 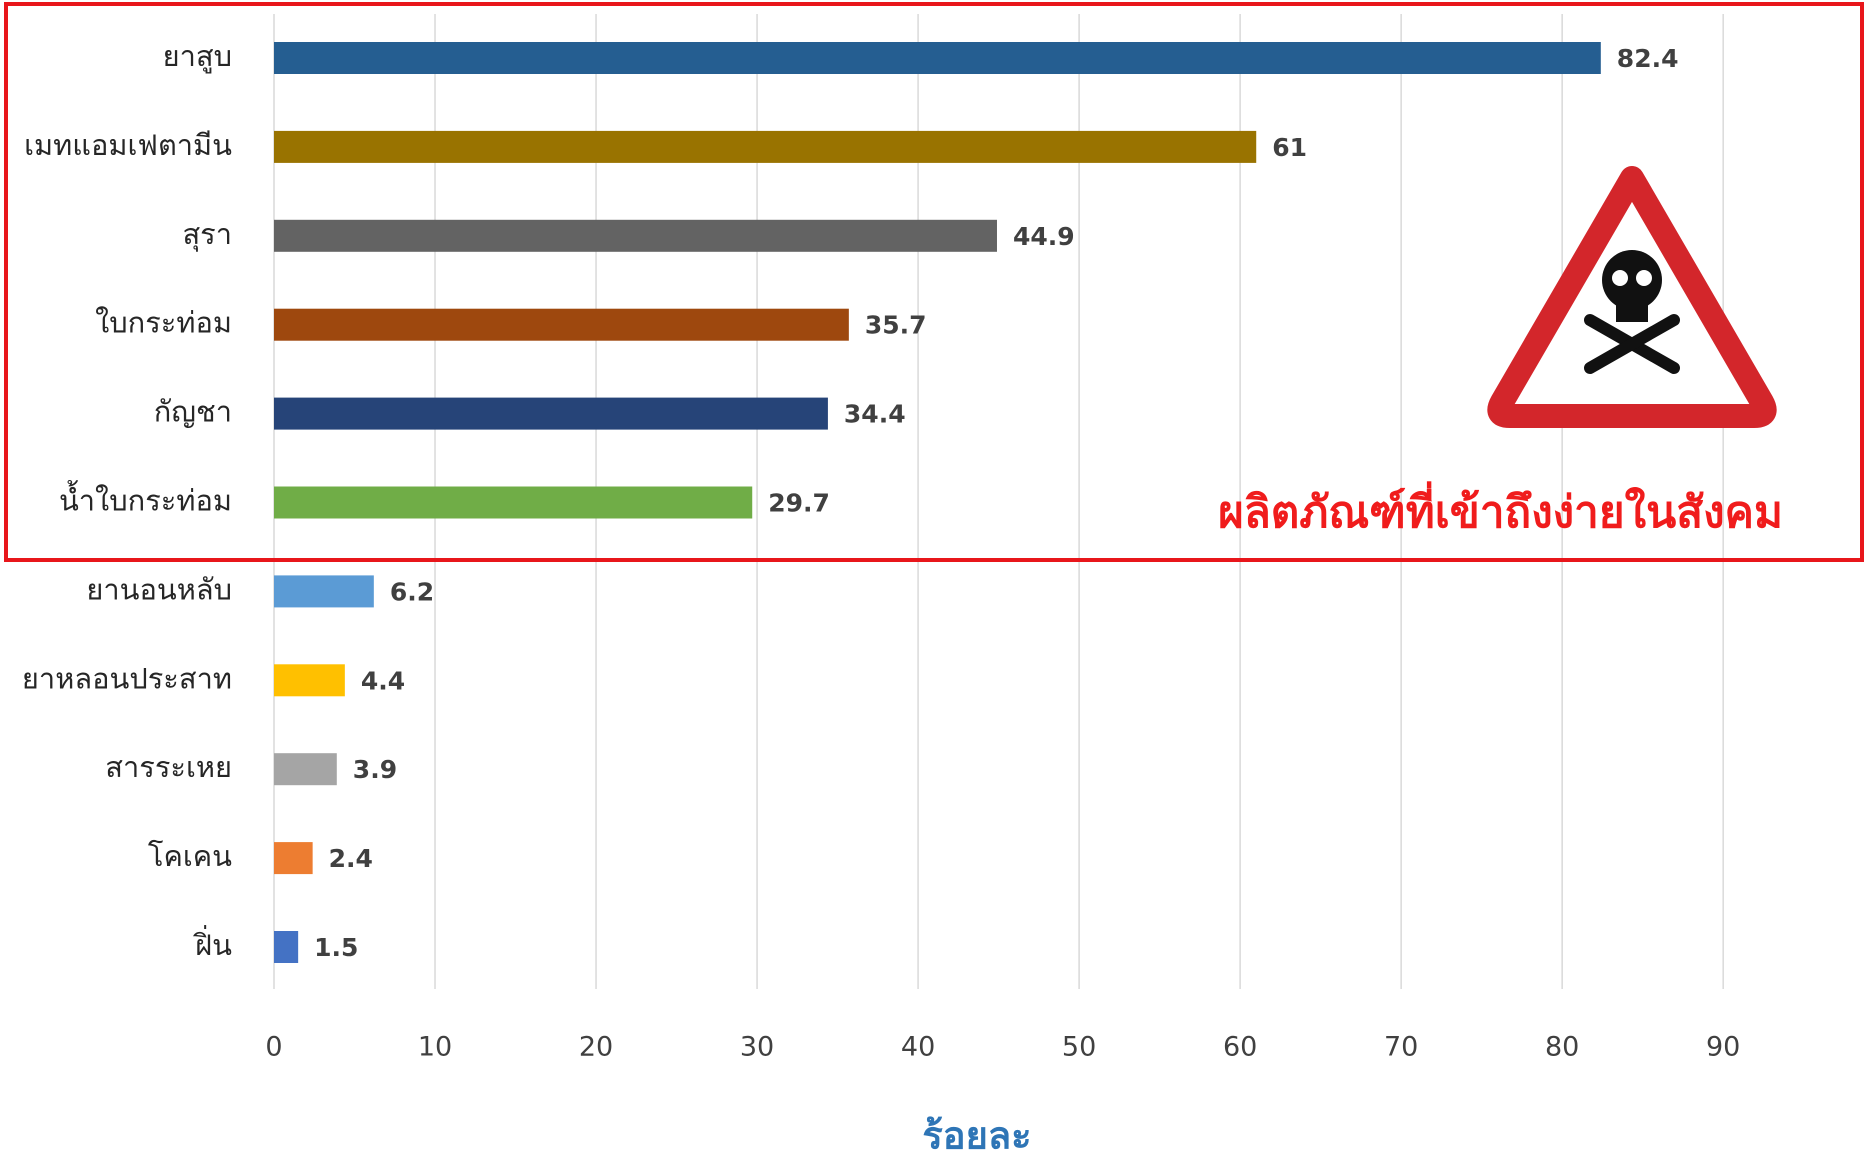 I want to click on y-tick-label: ใบกระท่อม, so click(x=163, y=323).